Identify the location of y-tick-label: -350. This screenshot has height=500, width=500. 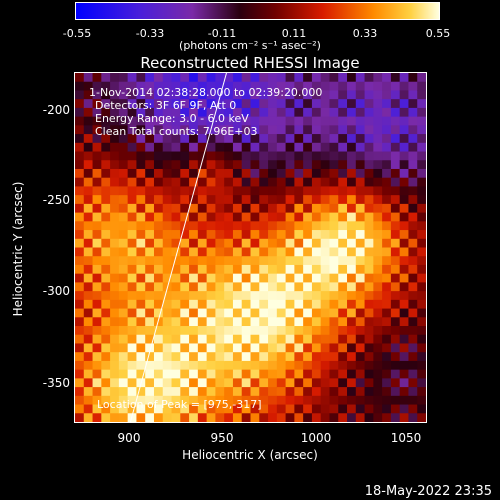
(56, 383).